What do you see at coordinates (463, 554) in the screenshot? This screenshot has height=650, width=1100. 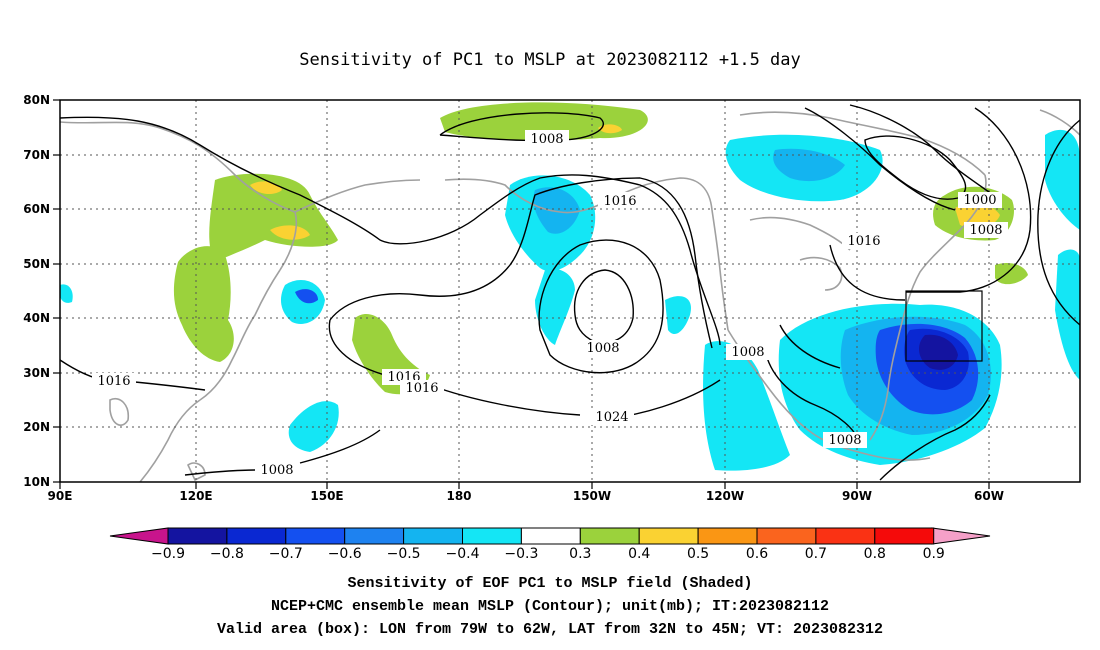 I see `colorbar-label: −0.4` at bounding box center [463, 554].